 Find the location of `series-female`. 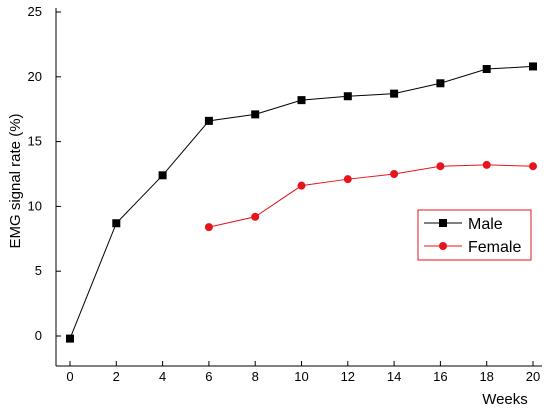

series-female is located at coordinates (370, 196).